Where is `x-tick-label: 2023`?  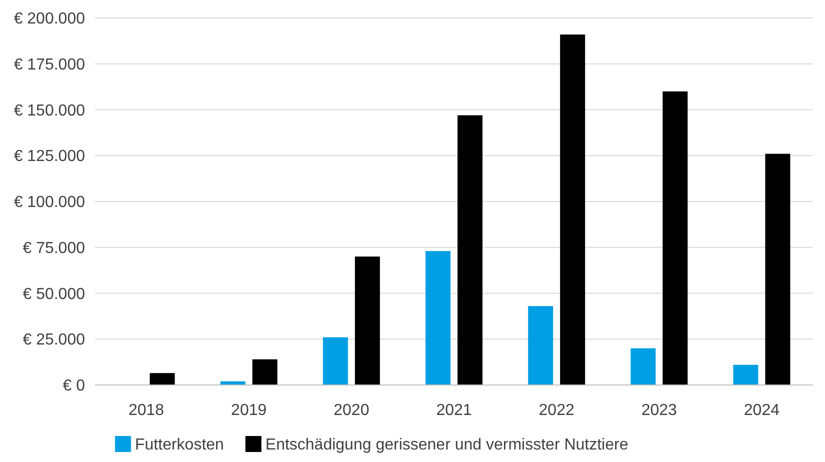
x-tick-label: 2023 is located at coordinates (659, 410).